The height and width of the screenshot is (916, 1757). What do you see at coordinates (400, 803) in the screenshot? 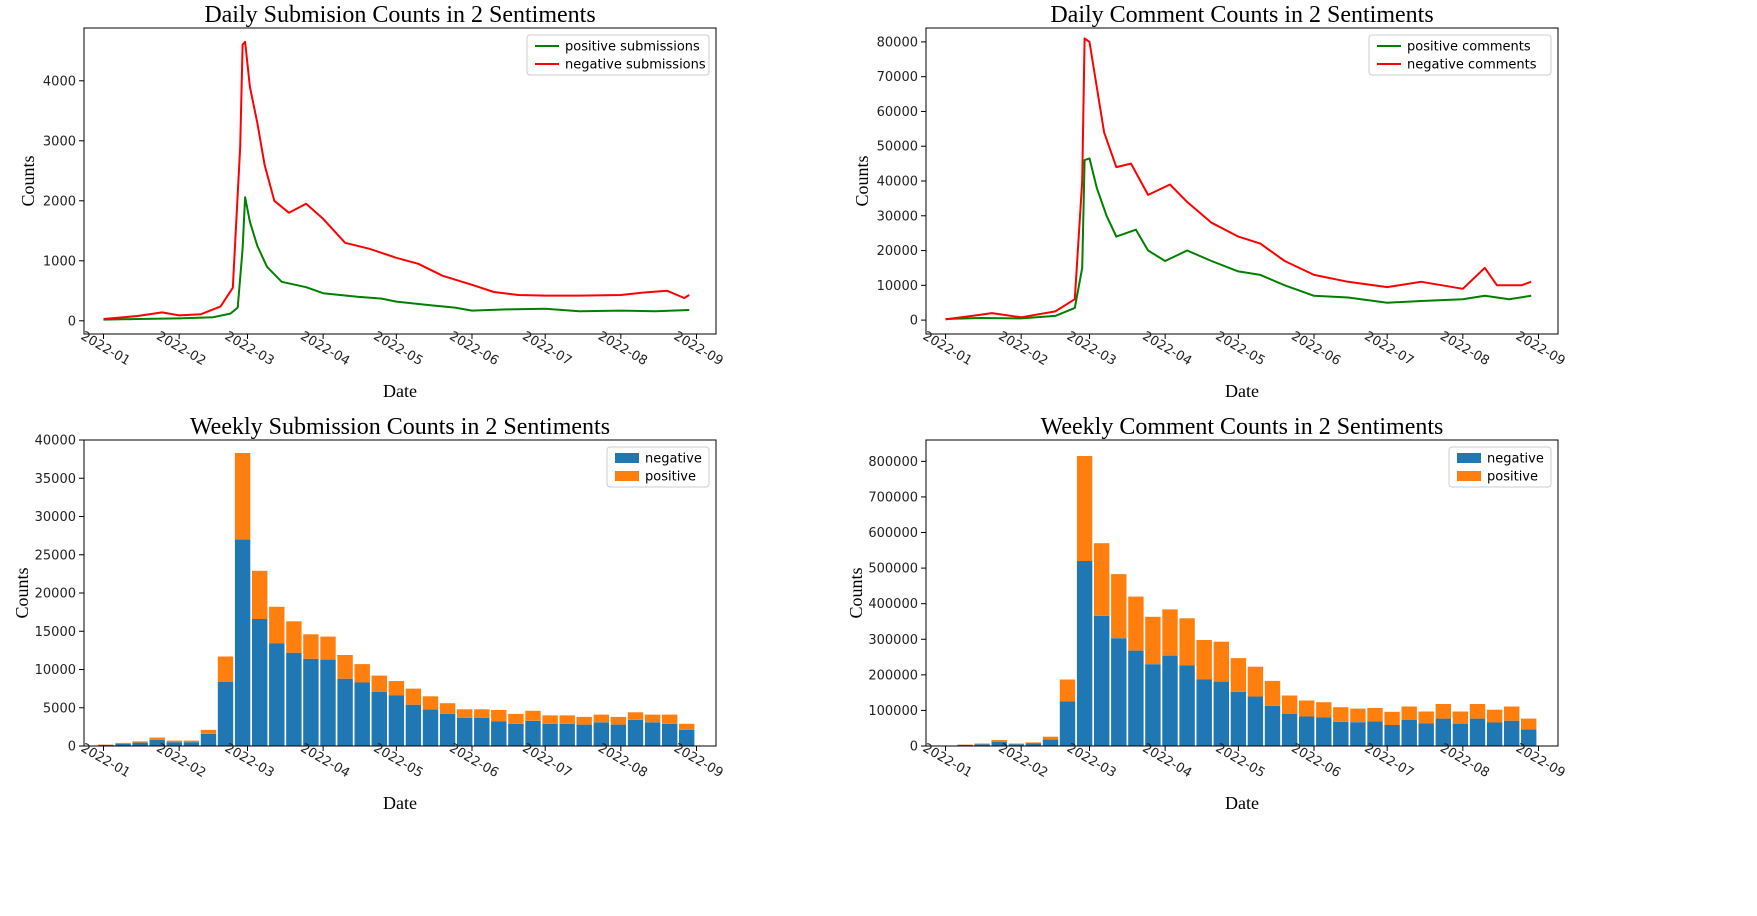
I see `x-axis-label: Date` at bounding box center [400, 803].